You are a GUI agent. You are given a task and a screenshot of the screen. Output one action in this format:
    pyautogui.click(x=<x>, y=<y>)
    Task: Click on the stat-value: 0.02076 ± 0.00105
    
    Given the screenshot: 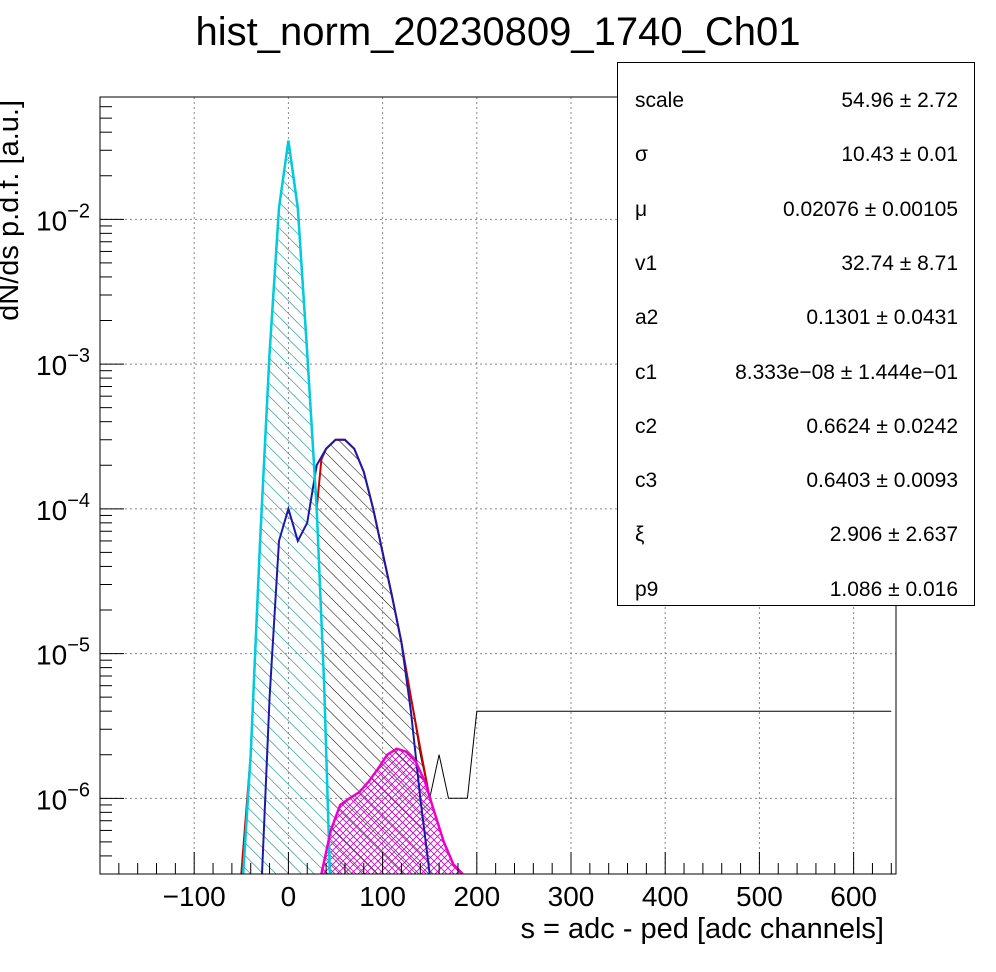 What is the action you would take?
    pyautogui.click(x=870, y=209)
    